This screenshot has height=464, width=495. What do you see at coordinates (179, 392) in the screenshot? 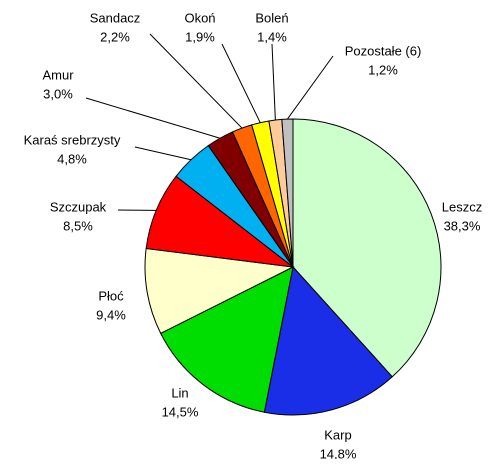
I see `slice-label: Lin` at bounding box center [179, 392].